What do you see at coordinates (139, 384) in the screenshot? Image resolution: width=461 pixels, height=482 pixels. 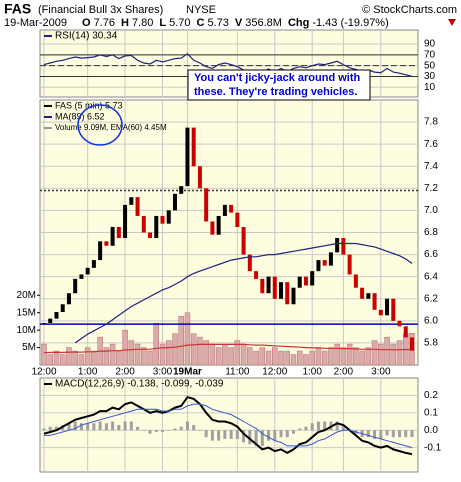 I see `legend-label: MACD(12,26,9) -0.138, -0.099, -0.039` at bounding box center [139, 384].